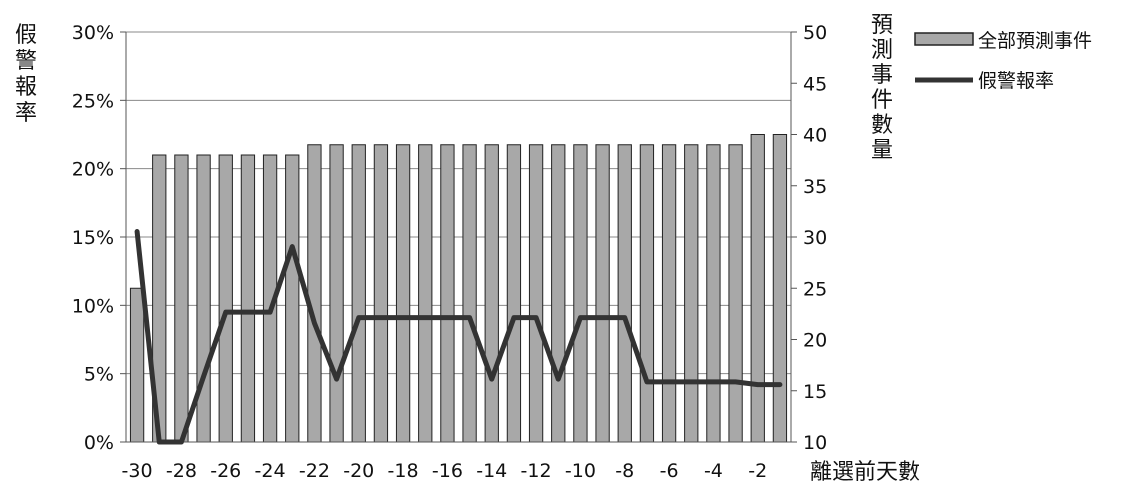 Image resolution: width=1125 pixels, height=501 pixels. What do you see at coordinates (93, 101) in the screenshot?
I see `left-tick-label: 25%` at bounding box center [93, 101].